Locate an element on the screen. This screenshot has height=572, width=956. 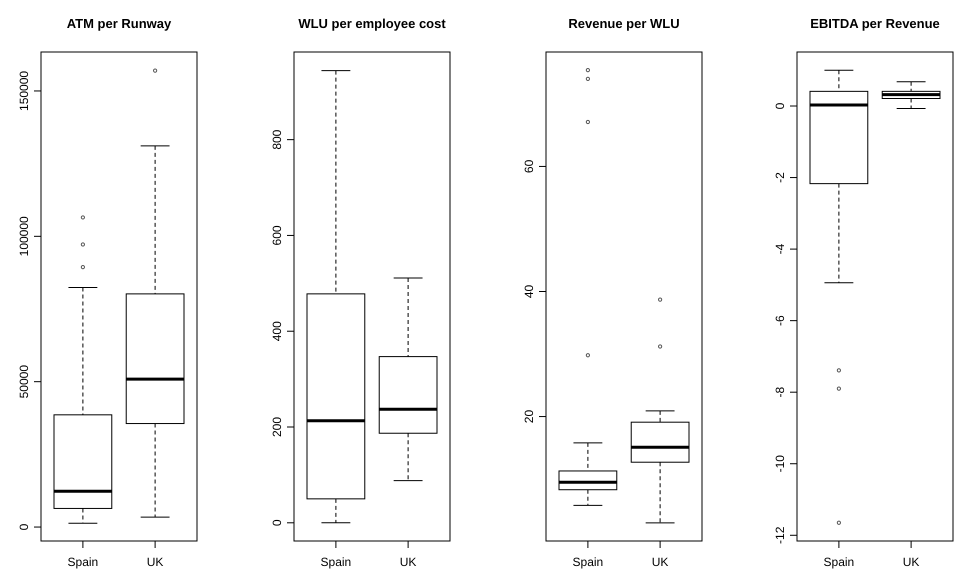
y-tick-label: 40 is located at coordinates (529, 291).